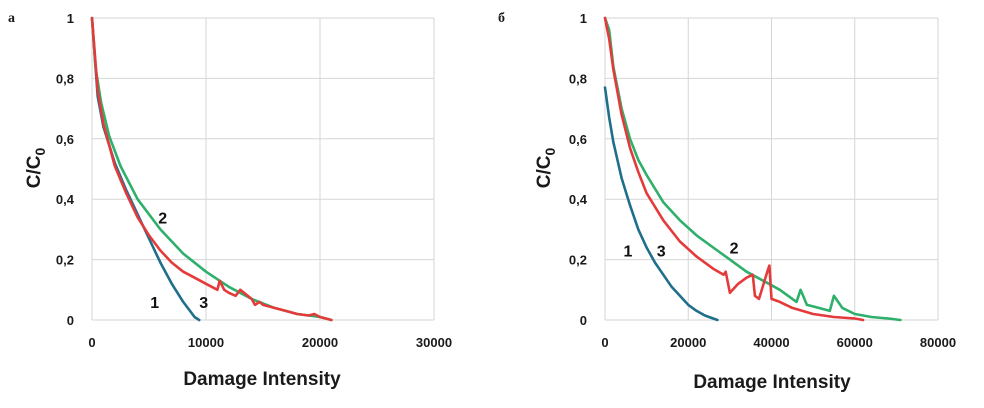  Describe the element at coordinates (206, 342) in the screenshot. I see `x-tick-label: 10000` at that location.